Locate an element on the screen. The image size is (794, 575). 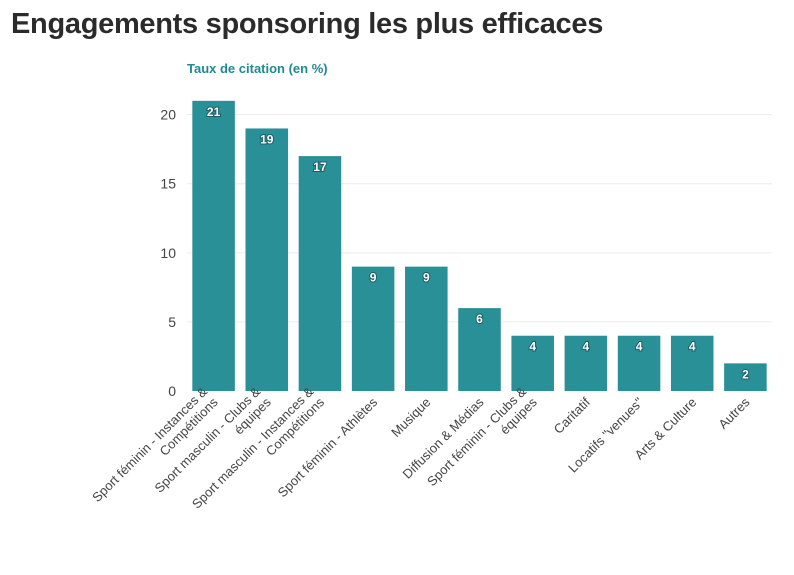
x-tick-label: Caritatif is located at coordinates (572, 415).